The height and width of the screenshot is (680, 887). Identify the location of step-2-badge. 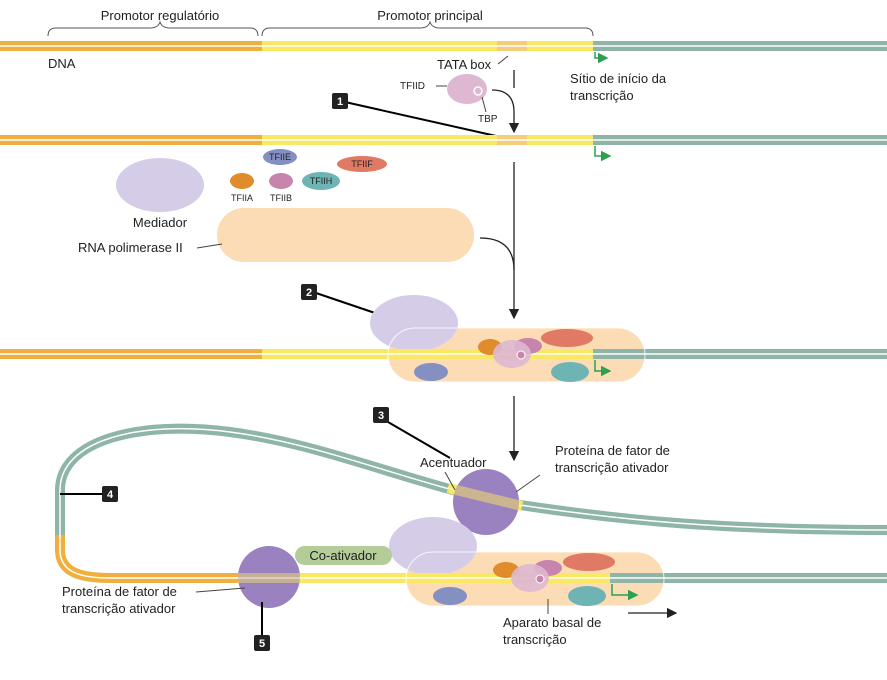
(309, 292).